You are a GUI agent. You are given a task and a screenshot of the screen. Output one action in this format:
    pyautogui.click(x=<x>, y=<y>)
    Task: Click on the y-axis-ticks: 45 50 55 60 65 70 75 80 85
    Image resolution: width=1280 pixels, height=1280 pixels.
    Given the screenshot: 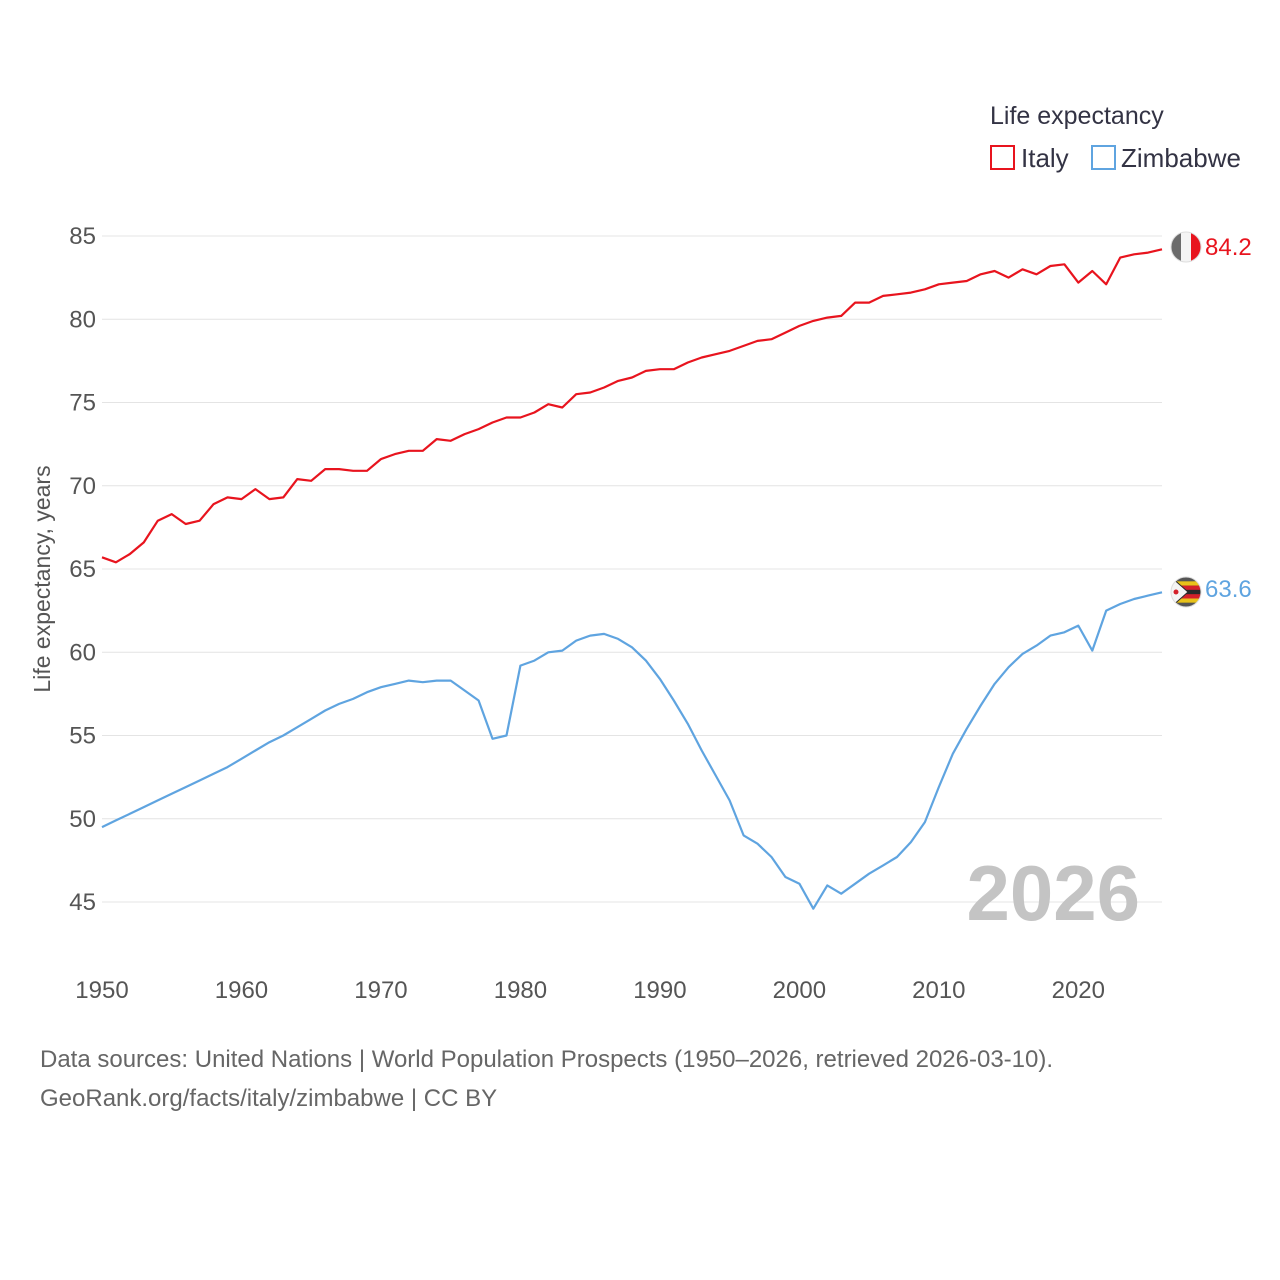 What is the action you would take?
    pyautogui.click(x=82, y=569)
    